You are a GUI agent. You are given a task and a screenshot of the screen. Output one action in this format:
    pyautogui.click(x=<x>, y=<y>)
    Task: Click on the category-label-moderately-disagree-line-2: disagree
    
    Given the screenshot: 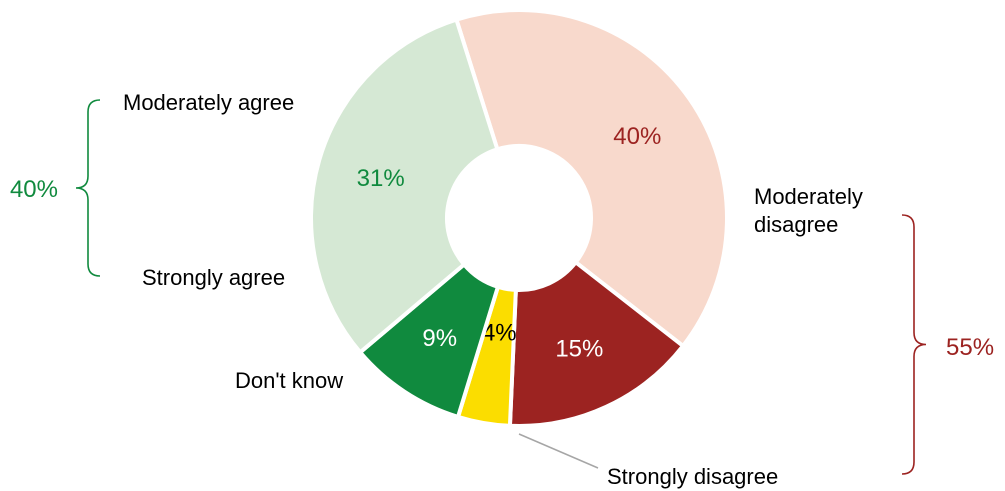 What is the action you would take?
    pyautogui.click(x=796, y=224)
    